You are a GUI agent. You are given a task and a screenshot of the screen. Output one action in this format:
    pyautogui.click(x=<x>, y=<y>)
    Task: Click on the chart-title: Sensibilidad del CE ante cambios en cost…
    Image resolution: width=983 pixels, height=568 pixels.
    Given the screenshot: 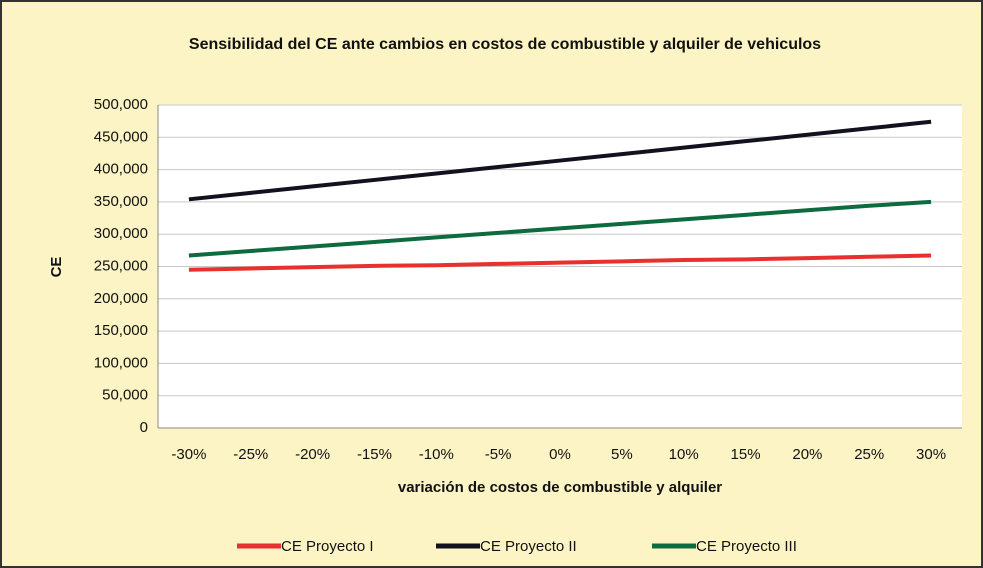 What is the action you would take?
    pyautogui.click(x=505, y=44)
    